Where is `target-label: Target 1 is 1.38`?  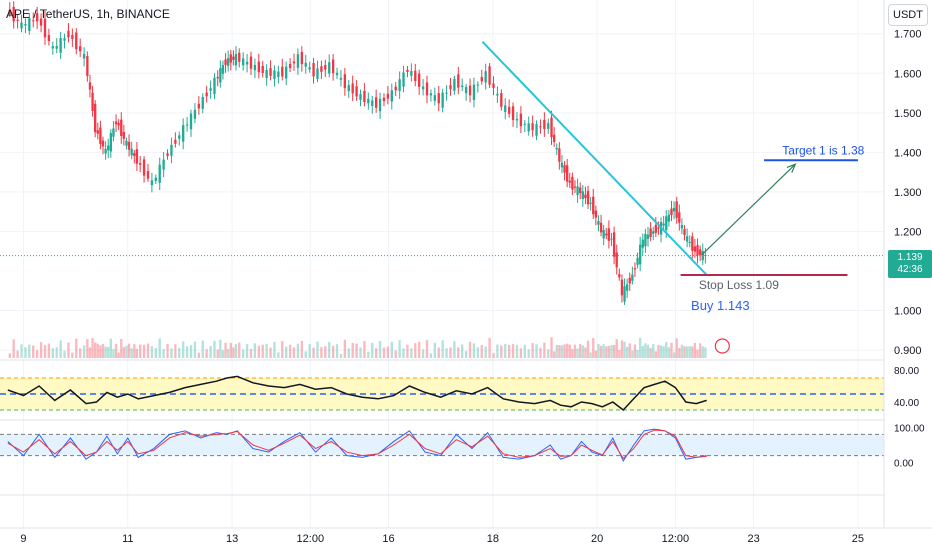
target-label: Target 1 is 1.38 is located at coordinates (823, 150).